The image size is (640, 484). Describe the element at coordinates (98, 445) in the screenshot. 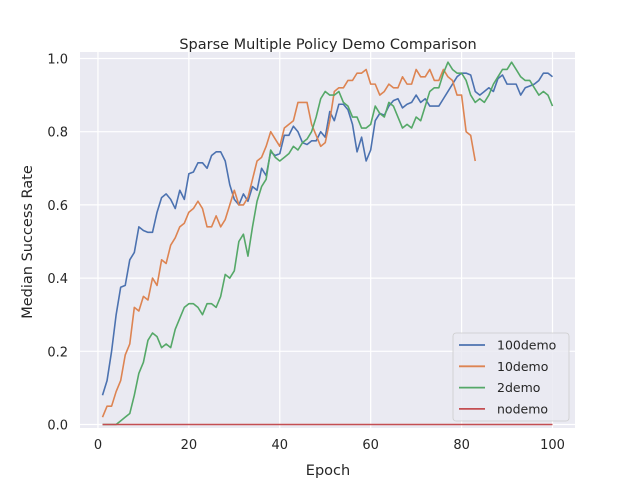

I see `x-tick-label: 0` at that location.